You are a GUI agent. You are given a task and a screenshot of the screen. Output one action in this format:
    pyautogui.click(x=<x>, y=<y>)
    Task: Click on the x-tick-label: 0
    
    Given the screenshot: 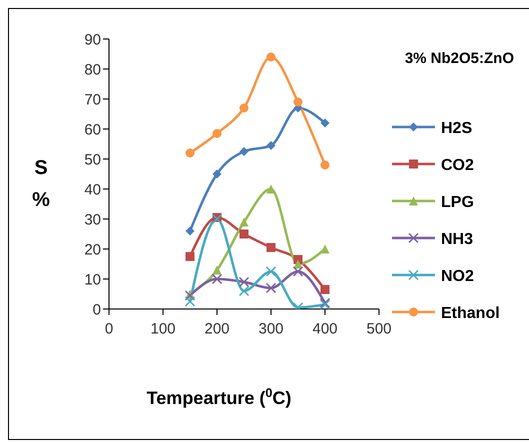 What is the action you would take?
    pyautogui.click(x=109, y=329)
    